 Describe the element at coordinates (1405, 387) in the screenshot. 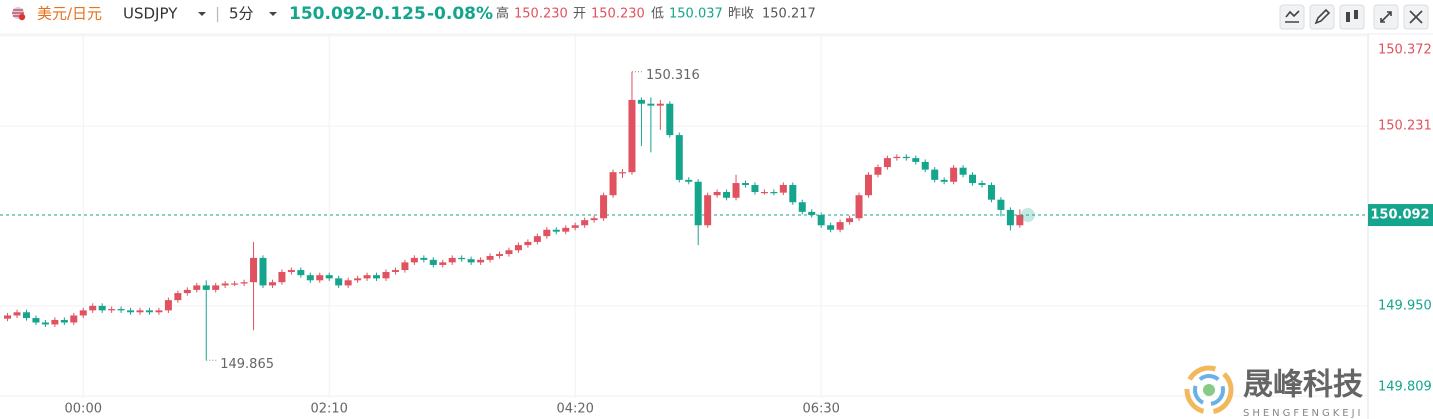

I see `y-tick-label: 149.809` at that location.